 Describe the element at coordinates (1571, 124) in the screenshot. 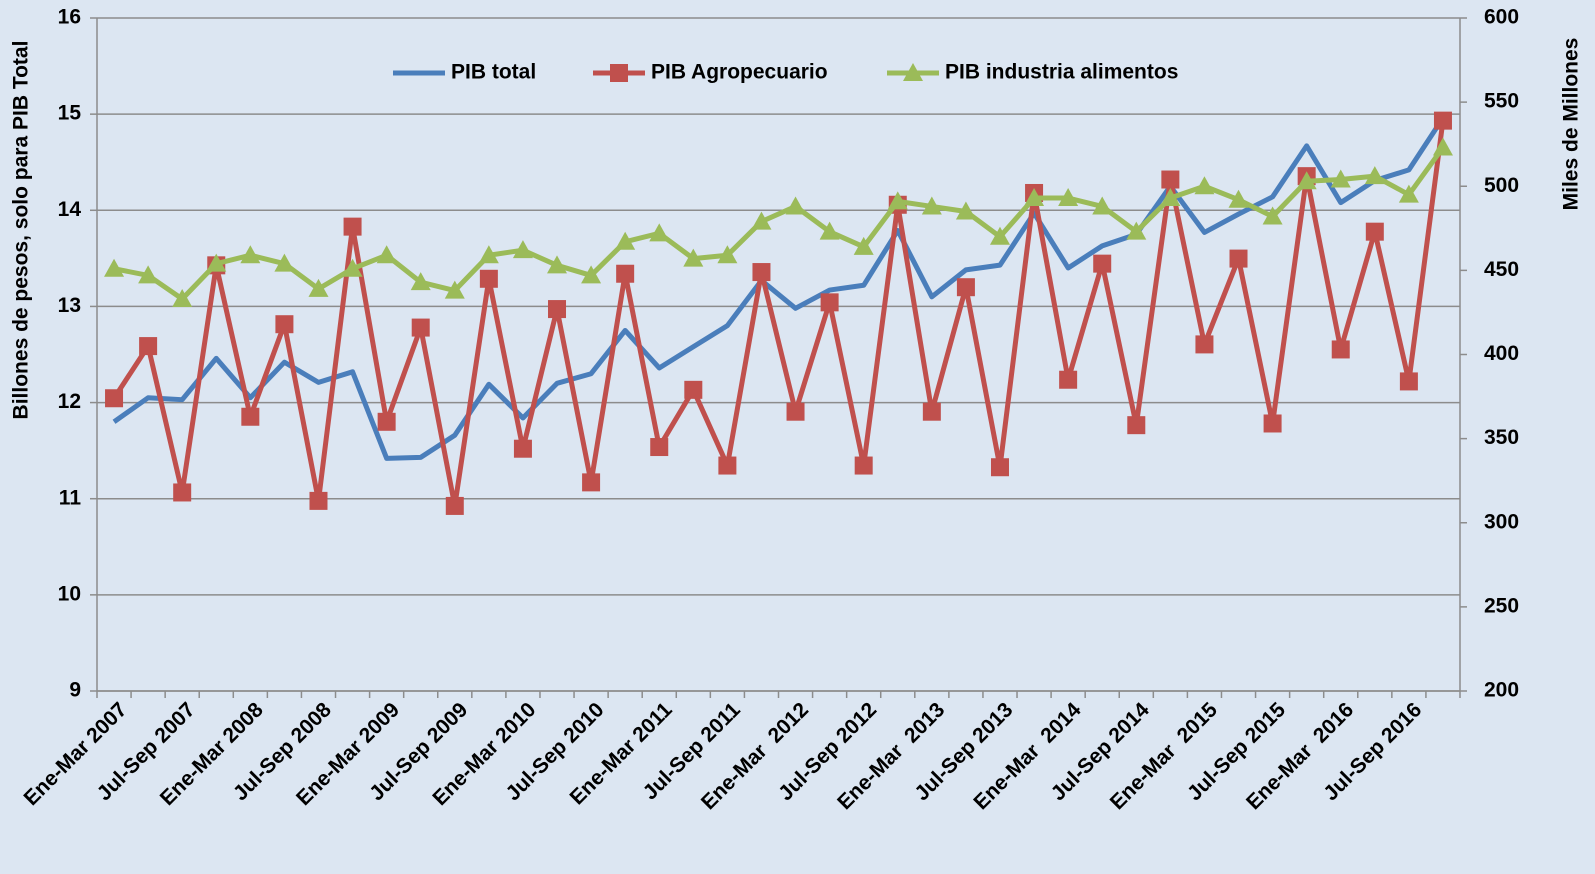

I see `y2-axis-title: Miles de Millones` at that location.